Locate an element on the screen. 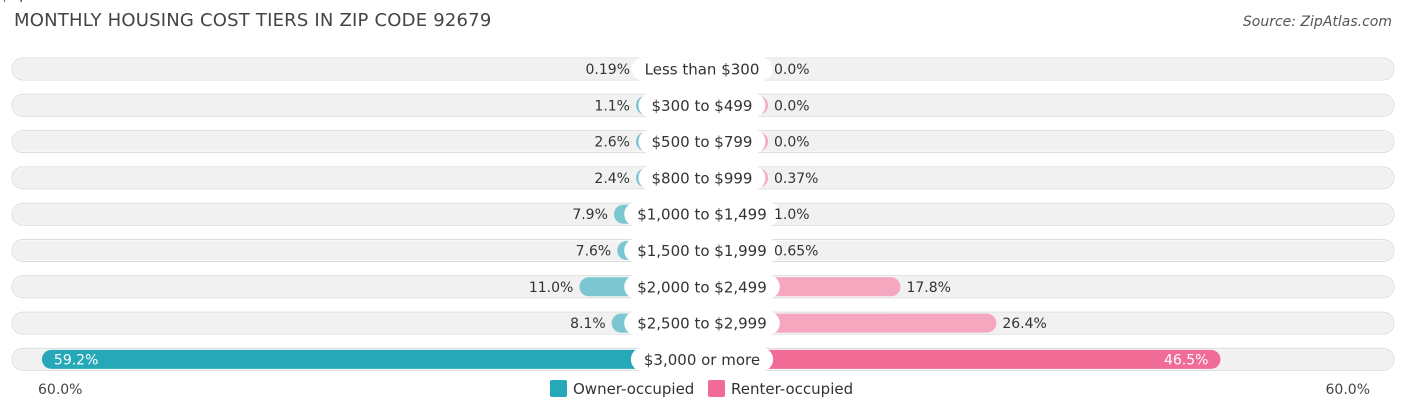 Image resolution: width=1406 pixels, height=414 pixels. legend-label-owner: Owner-occupied is located at coordinates (633, 389).